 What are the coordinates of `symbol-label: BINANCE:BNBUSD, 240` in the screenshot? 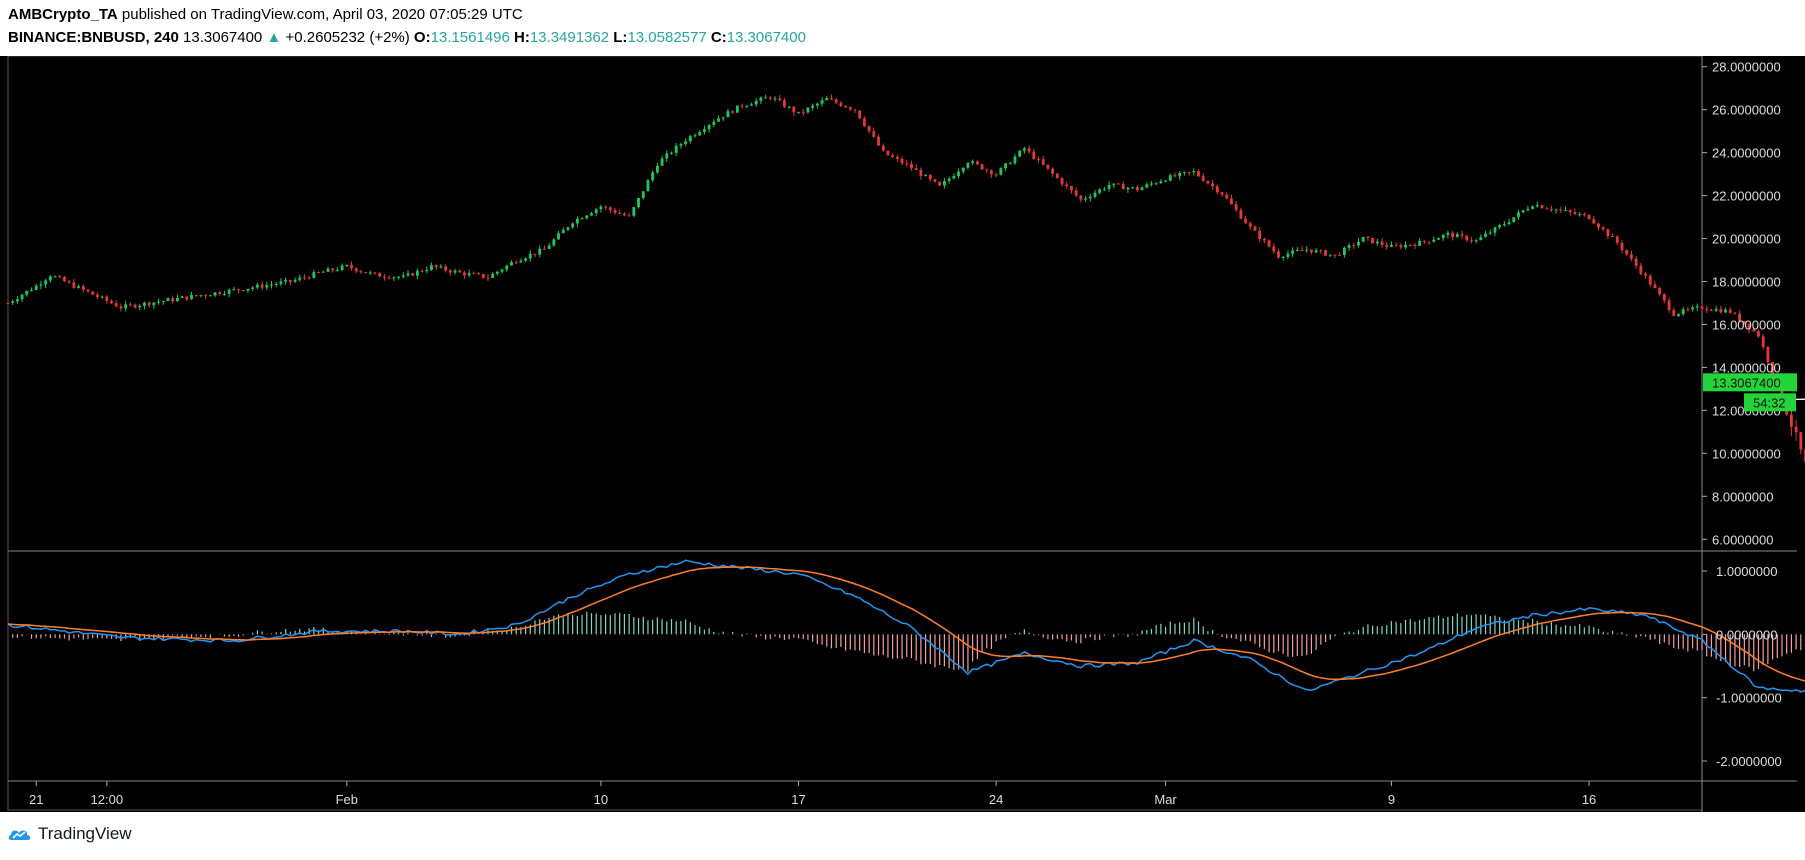 It's located at (93, 37).